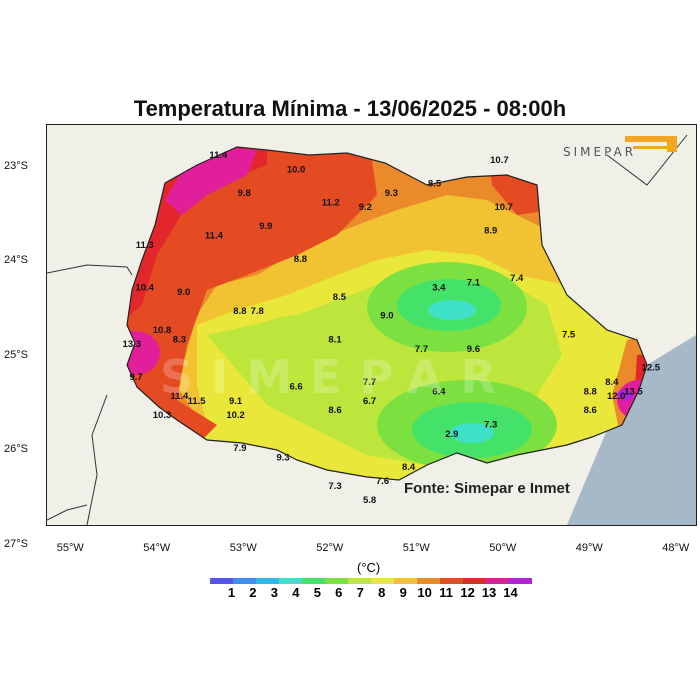 This screenshot has height=700, width=700. What do you see at coordinates (451, 434) in the screenshot?
I see `station-value: 2.9` at bounding box center [451, 434].